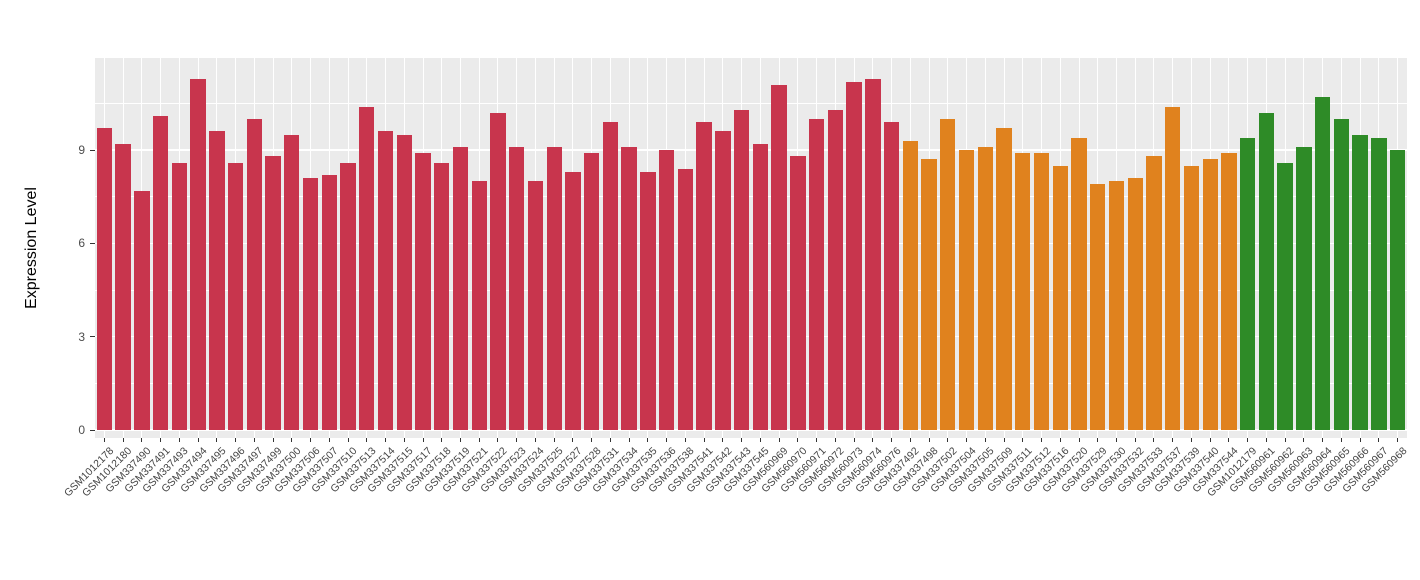  I want to click on gridline-minor, so click(751, 197).